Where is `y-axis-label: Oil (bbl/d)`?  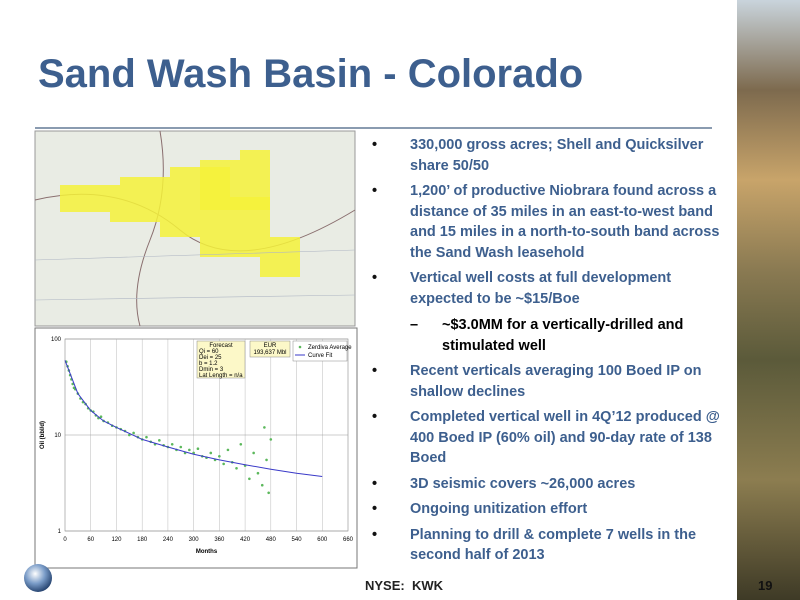
y-axis-label: Oil (bbl/d) is located at coordinates (43, 435).